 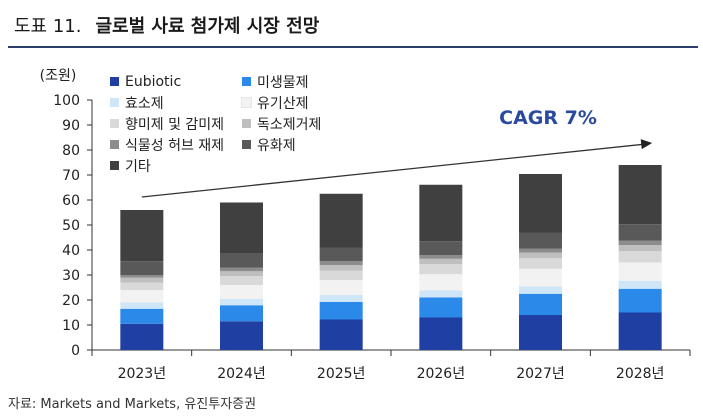 What do you see at coordinates (58, 76) in the screenshot?
I see `y-axis-unit-label: (조원)` at bounding box center [58, 76].